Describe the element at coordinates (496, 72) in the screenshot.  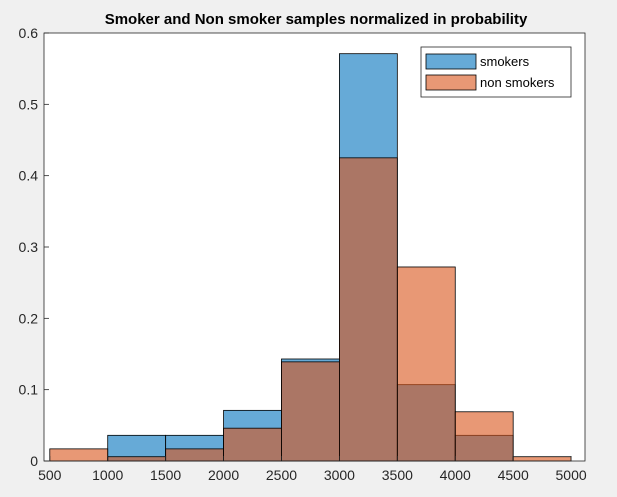
I see `legend: smokers non smokers` at that location.